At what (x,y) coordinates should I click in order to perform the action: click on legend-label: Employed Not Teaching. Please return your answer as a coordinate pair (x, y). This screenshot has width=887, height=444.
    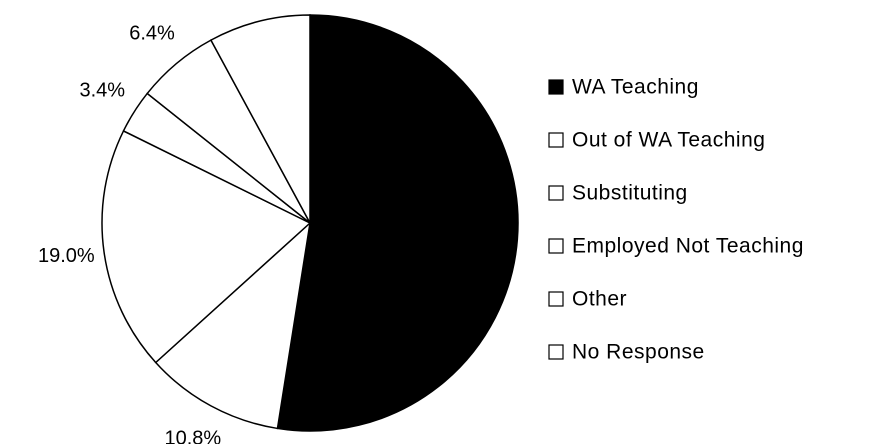
    Looking at the image, I should click on (688, 246).